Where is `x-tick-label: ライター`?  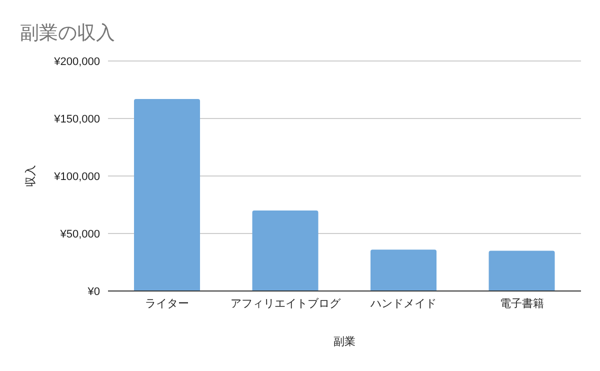
x-tick-label: ライター is located at coordinates (167, 304).